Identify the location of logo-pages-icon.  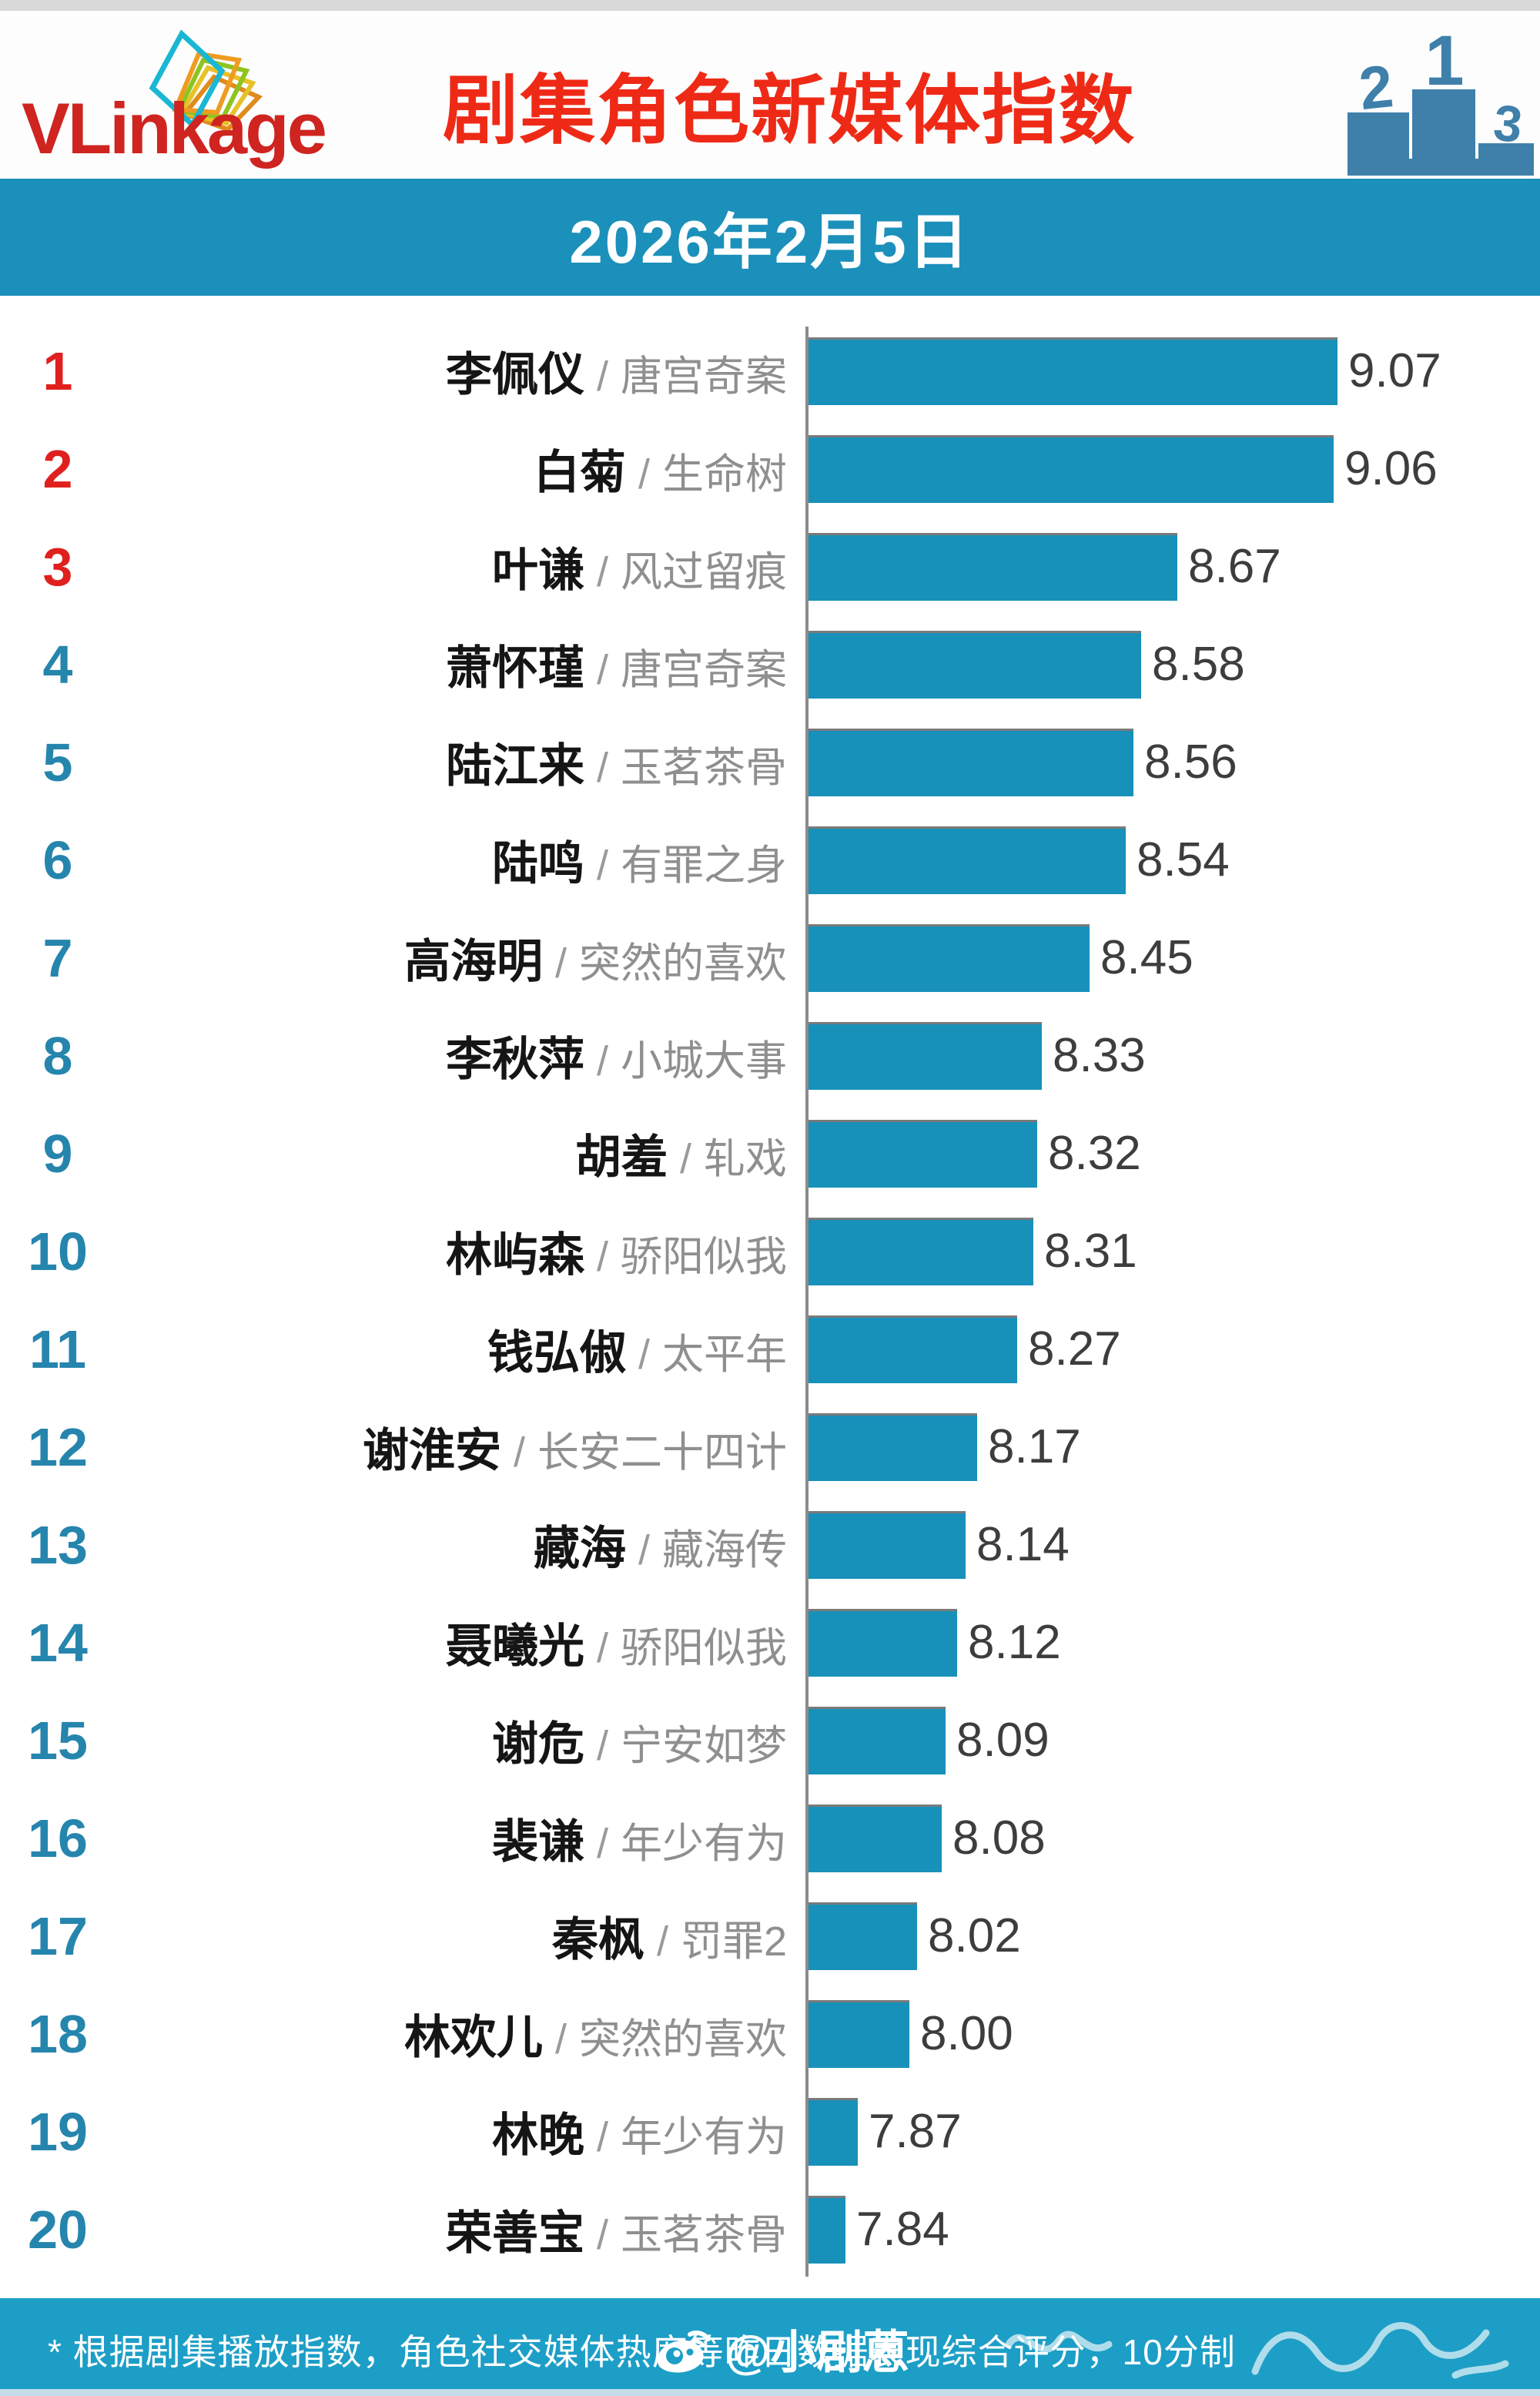
(206, 80).